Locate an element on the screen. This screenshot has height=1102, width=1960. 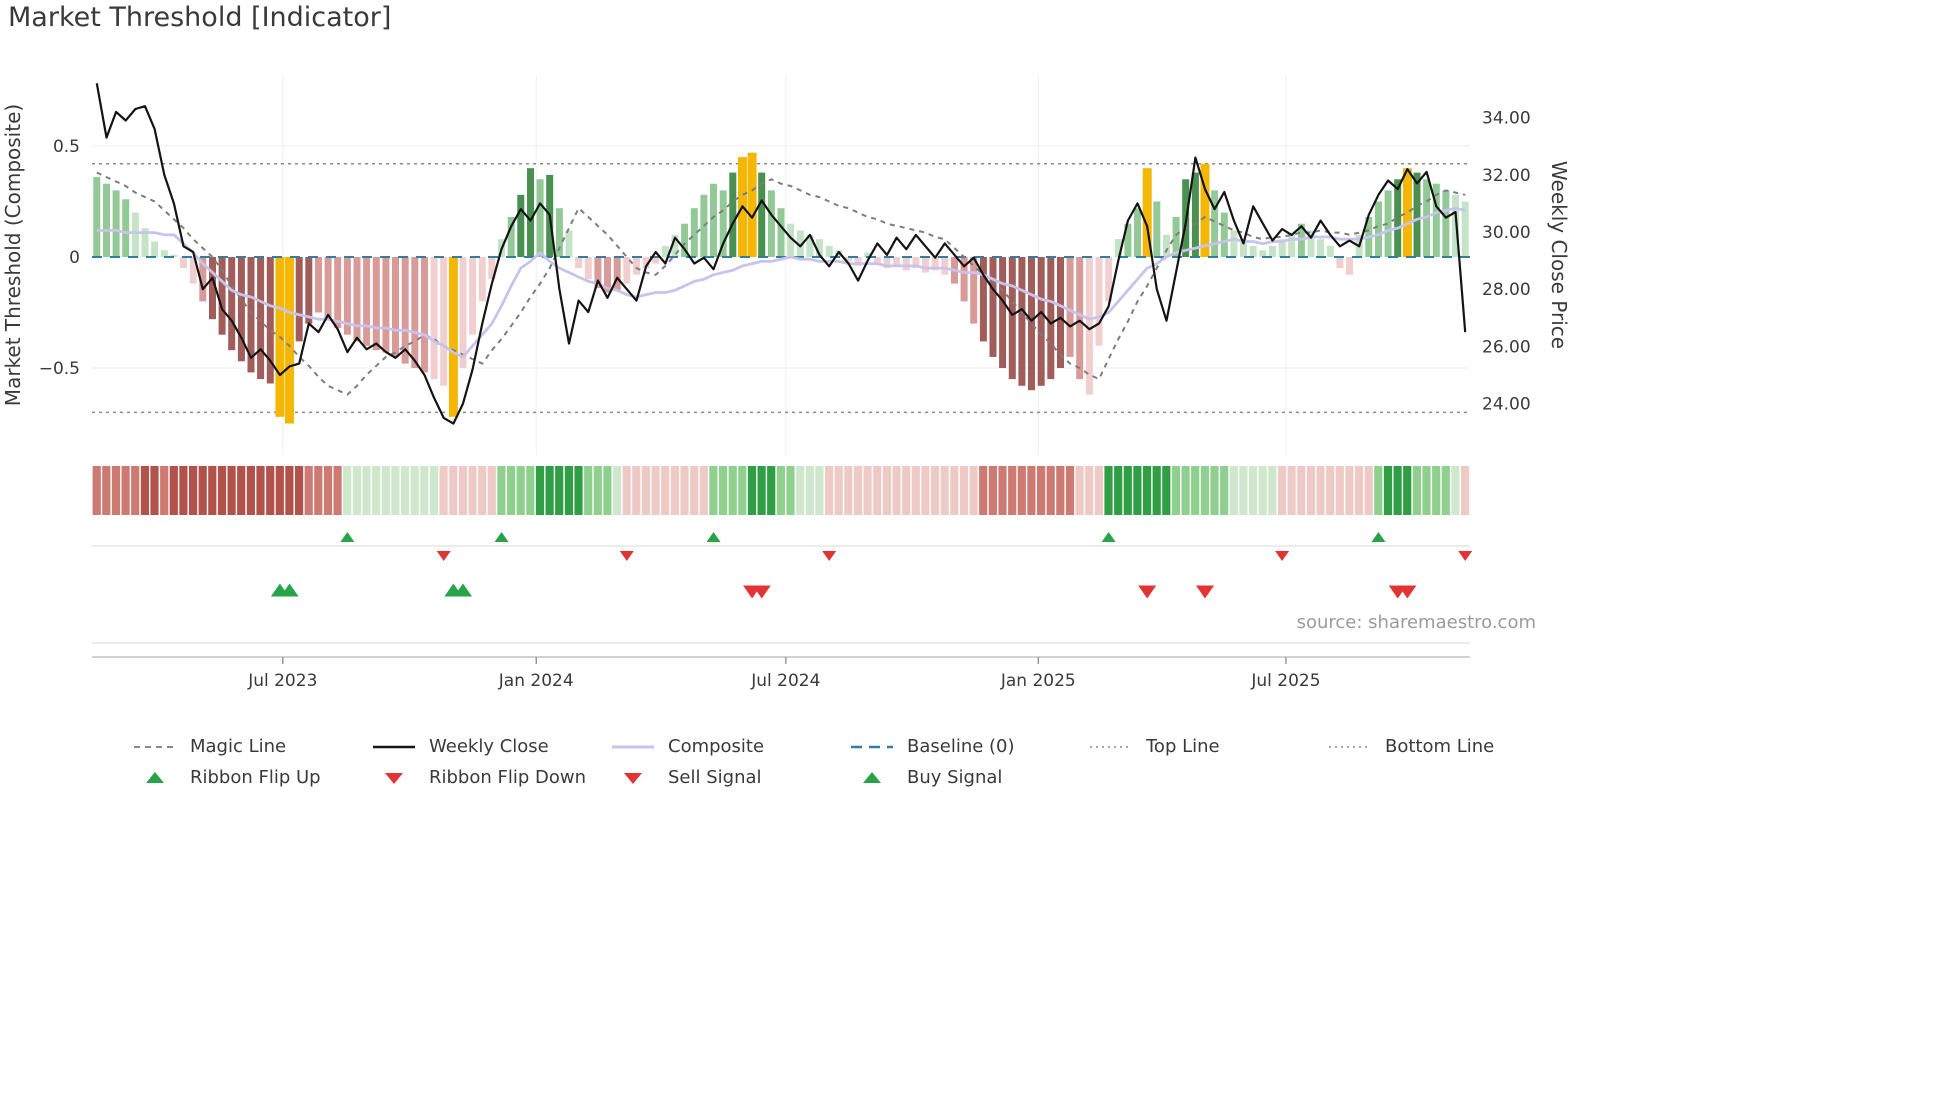
dashed-line-swatch is located at coordinates (155, 746).